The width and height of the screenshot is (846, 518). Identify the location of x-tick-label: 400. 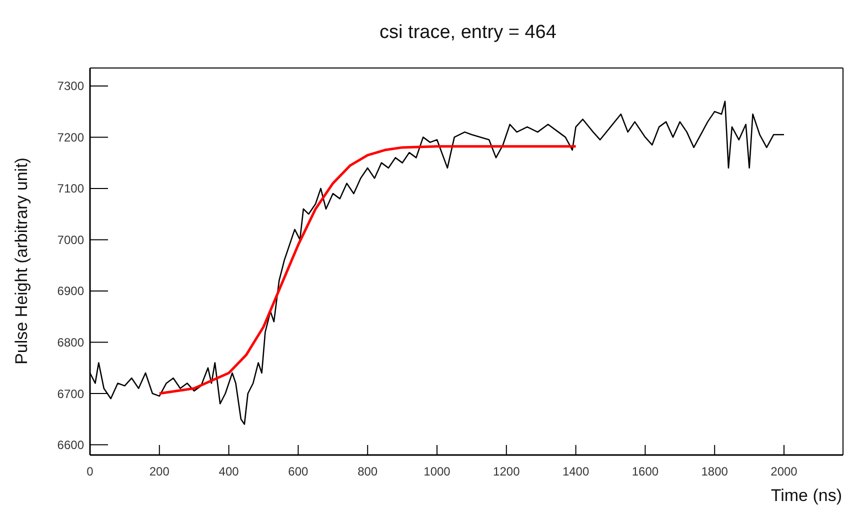
(229, 471).